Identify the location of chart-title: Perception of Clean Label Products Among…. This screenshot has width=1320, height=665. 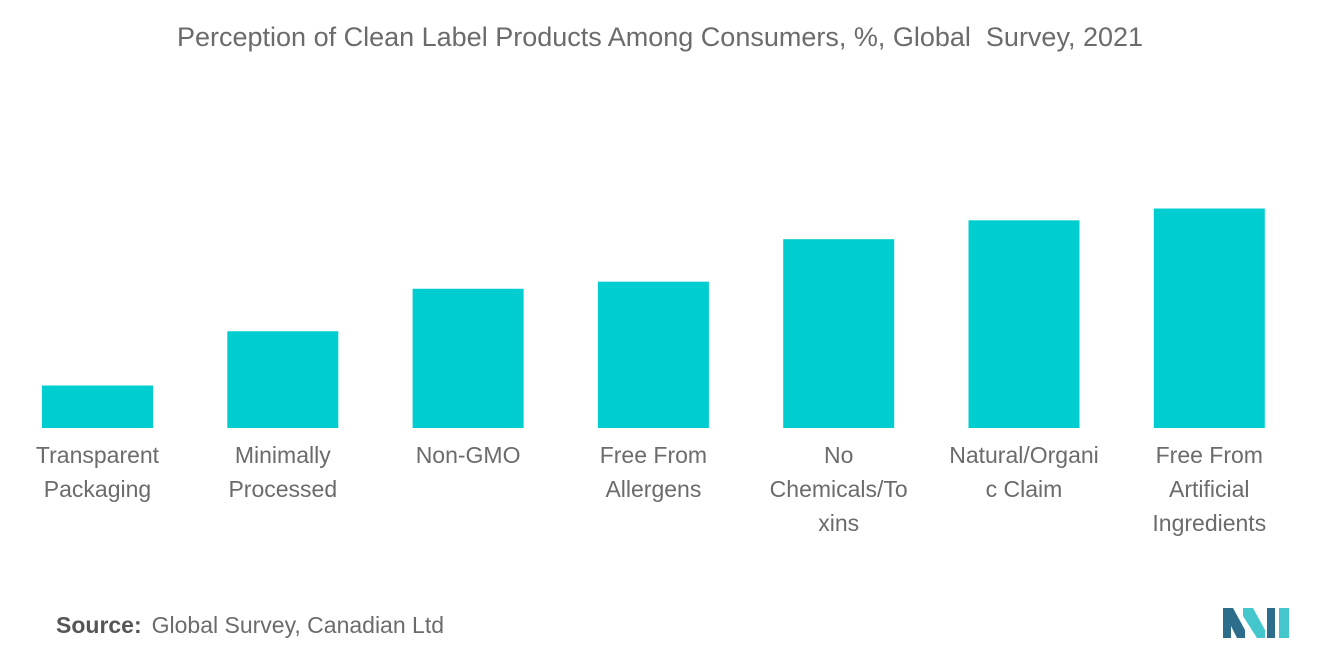
(660, 37).